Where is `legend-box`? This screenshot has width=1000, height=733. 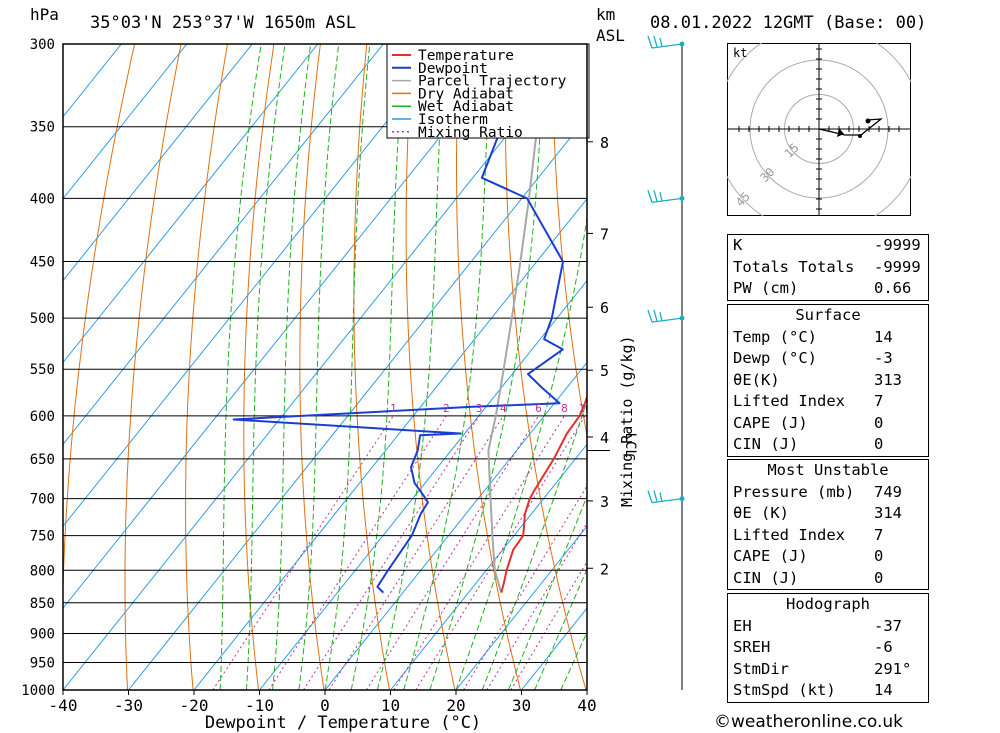
legend-box is located at coordinates (488, 91).